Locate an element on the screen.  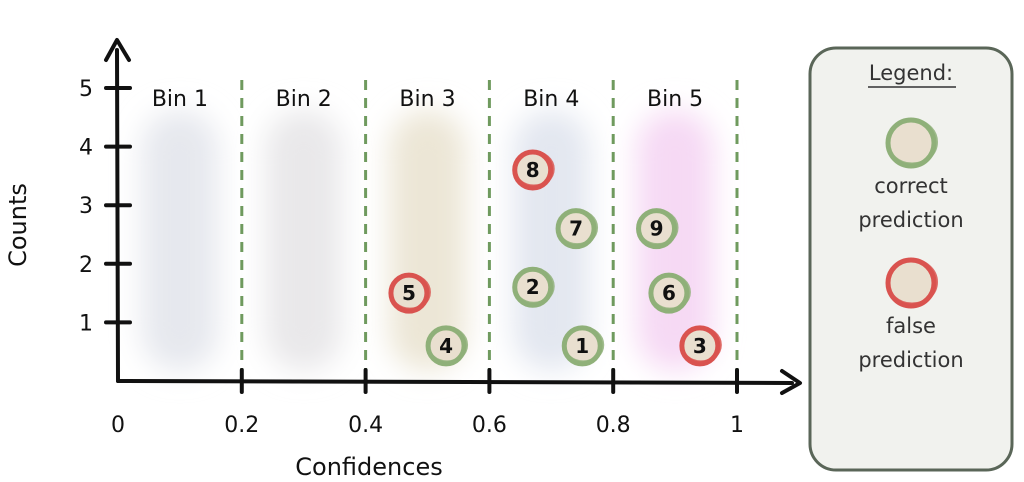
legend-false-marker is located at coordinates (911, 283).